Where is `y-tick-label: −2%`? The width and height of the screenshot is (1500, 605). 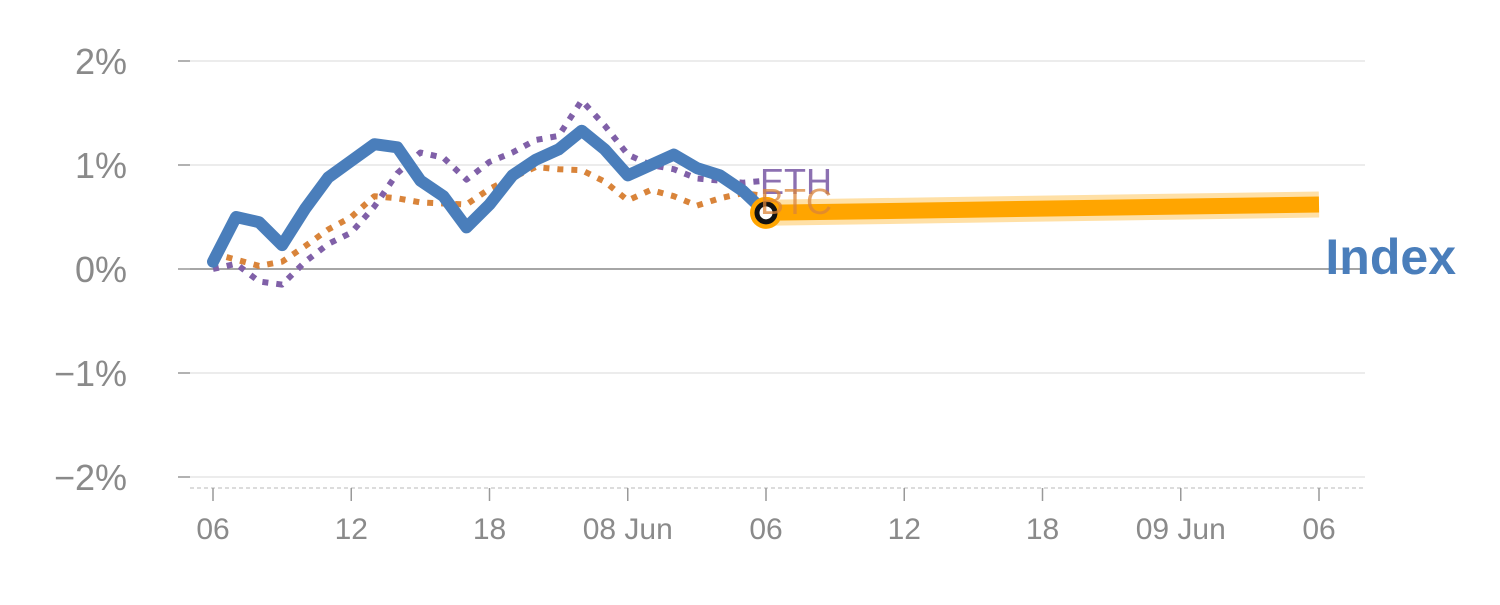
y-tick-label: −2% is located at coordinates (90, 477).